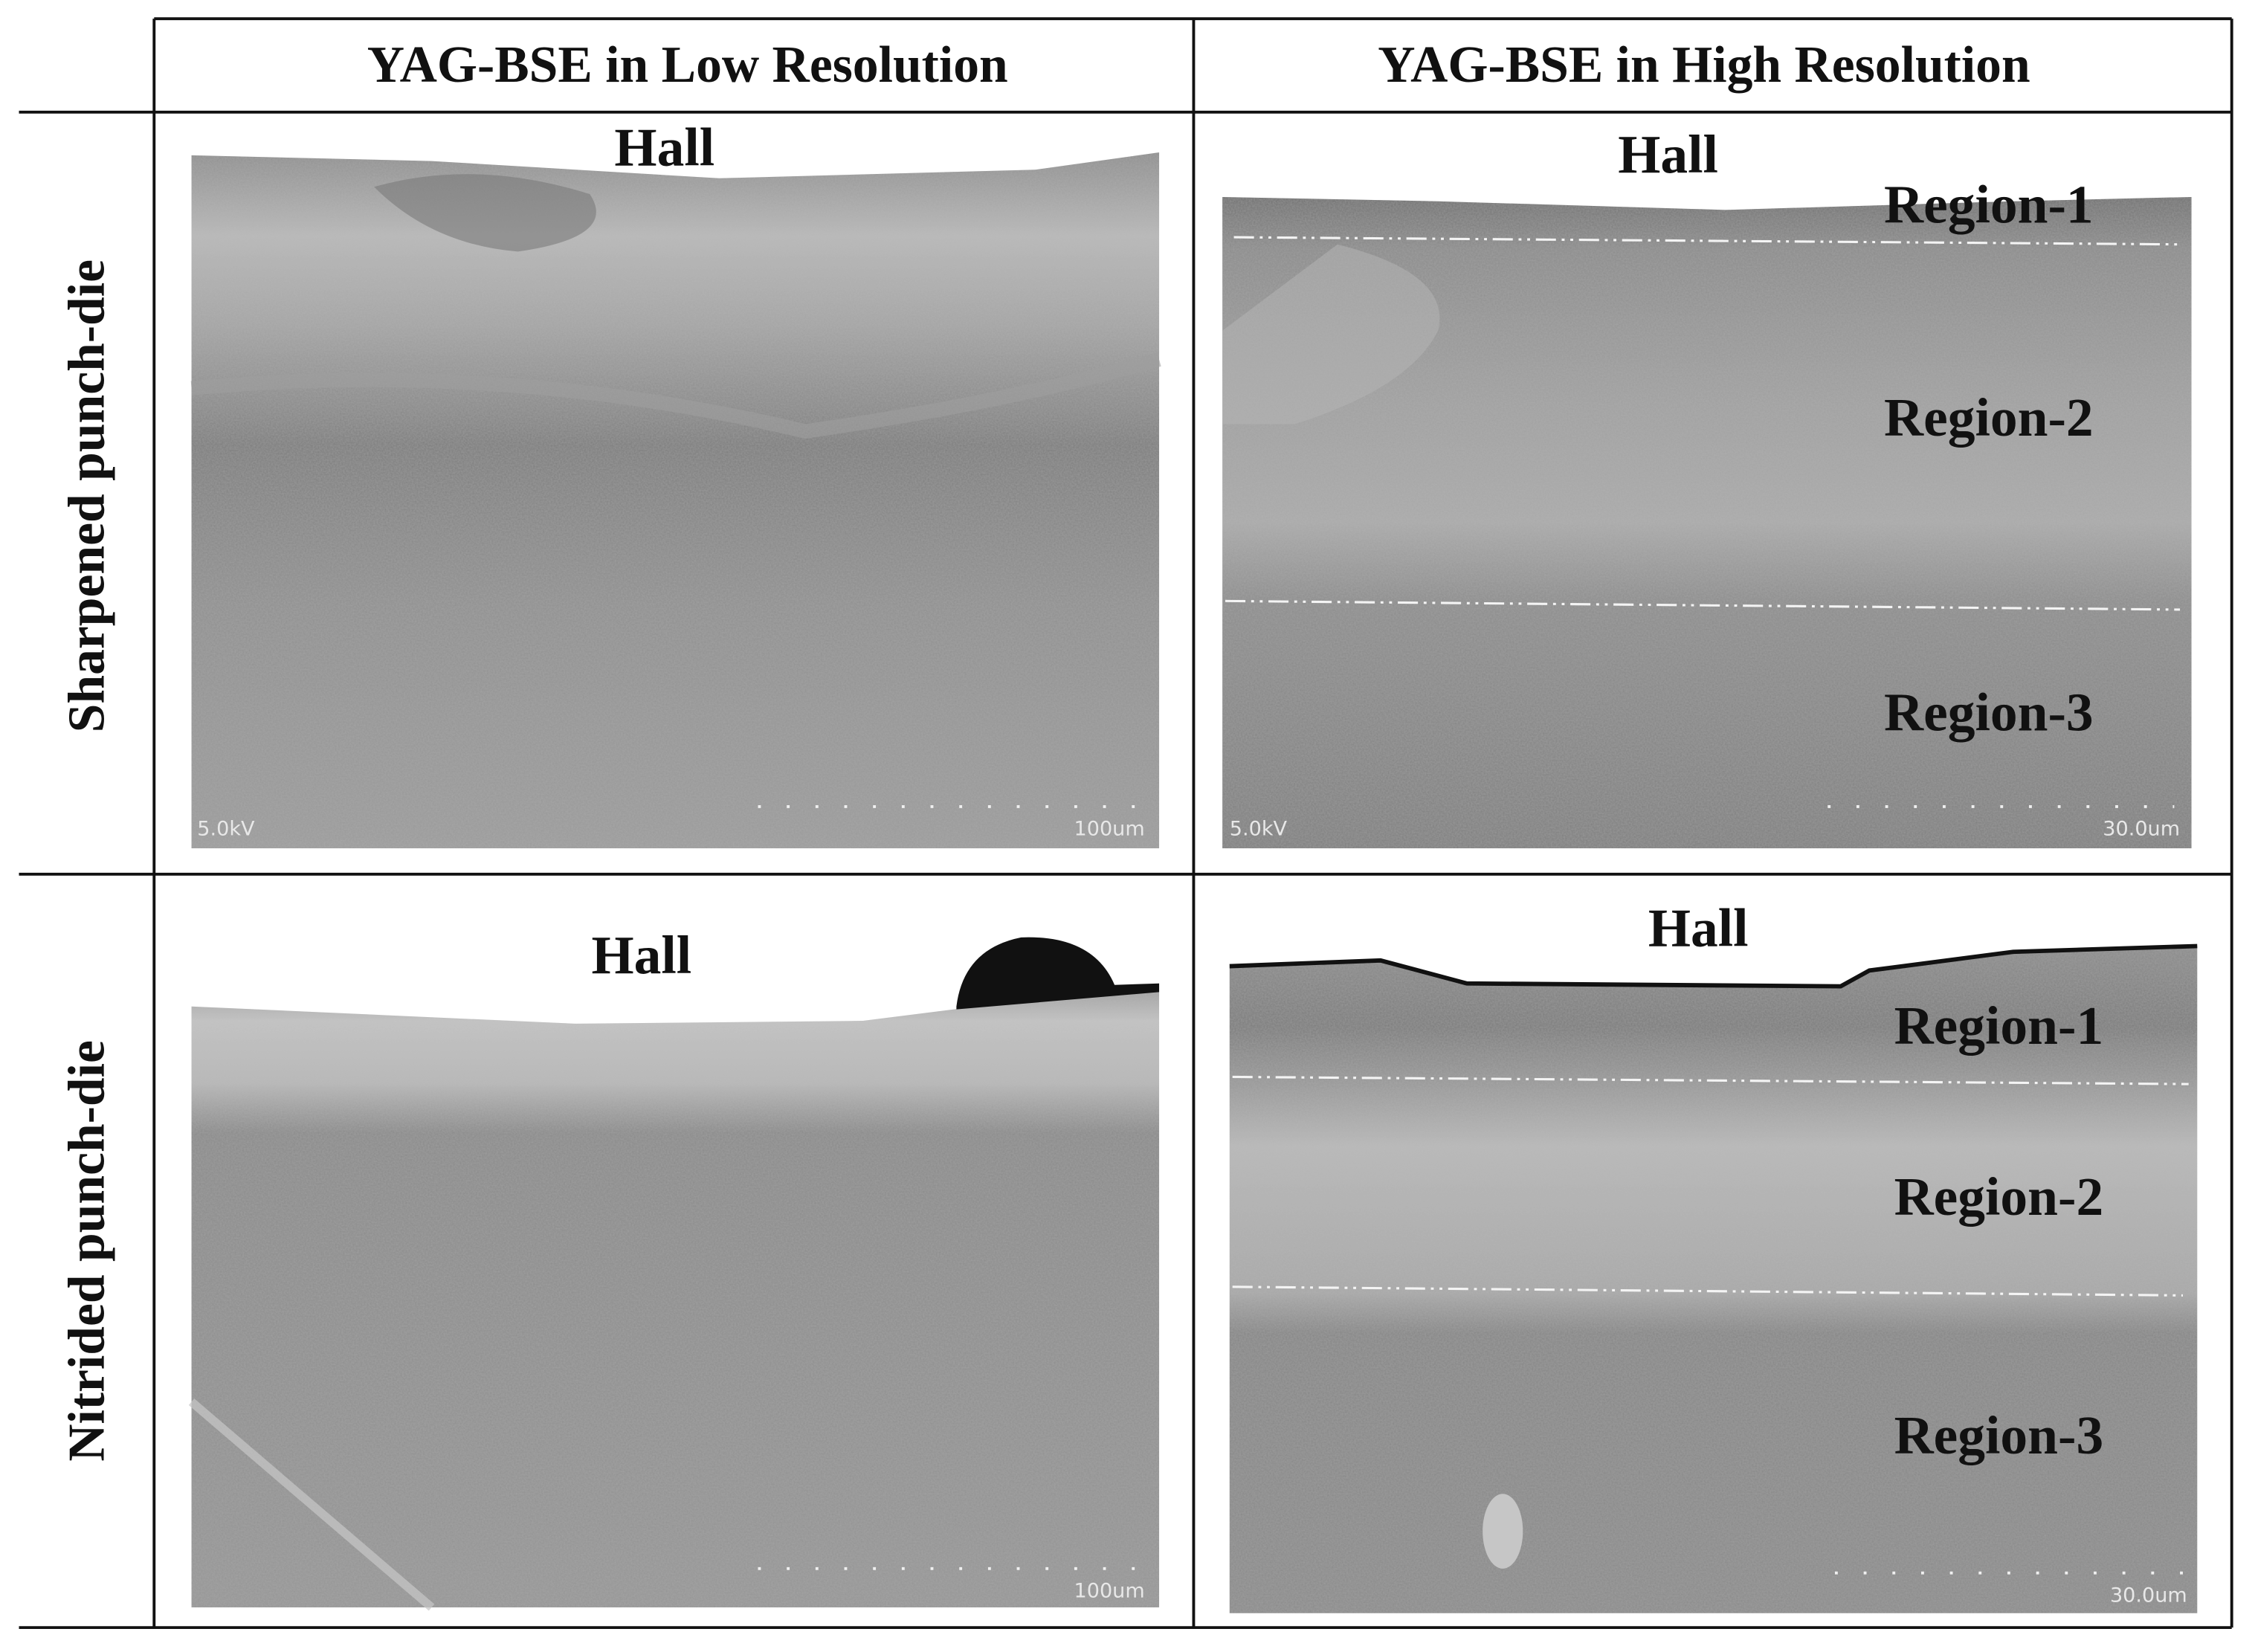 This screenshot has width=2255, height=1652. I want to click on row-label: Sharpened punch-die, so click(87, 495).